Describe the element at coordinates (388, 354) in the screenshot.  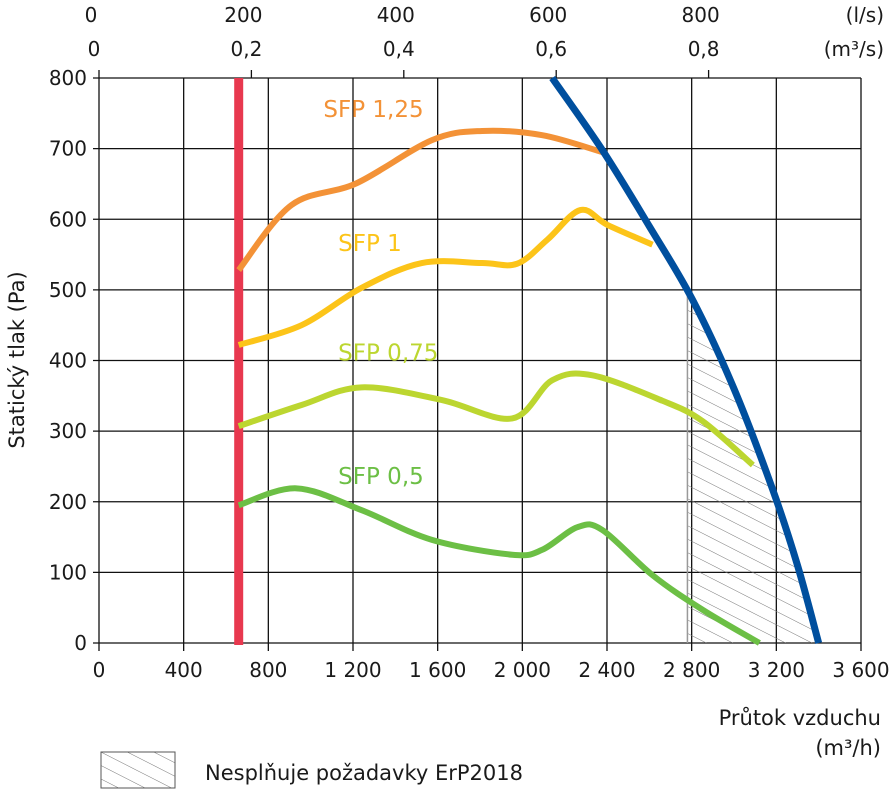
I see `series-label: SFP 0,75` at that location.